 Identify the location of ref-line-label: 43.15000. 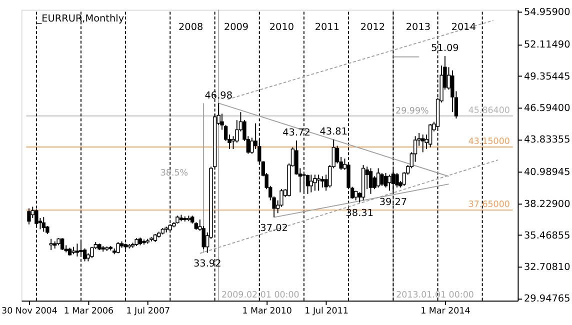
(489, 142).